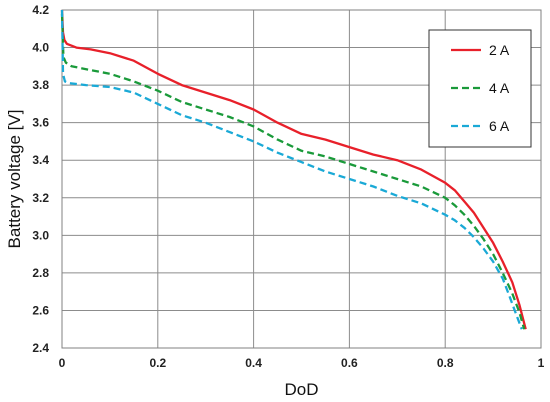 Image resolution: width=550 pixels, height=402 pixels. Describe the element at coordinates (40, 198) in the screenshot. I see `y-tick-label: 3.2` at that location.